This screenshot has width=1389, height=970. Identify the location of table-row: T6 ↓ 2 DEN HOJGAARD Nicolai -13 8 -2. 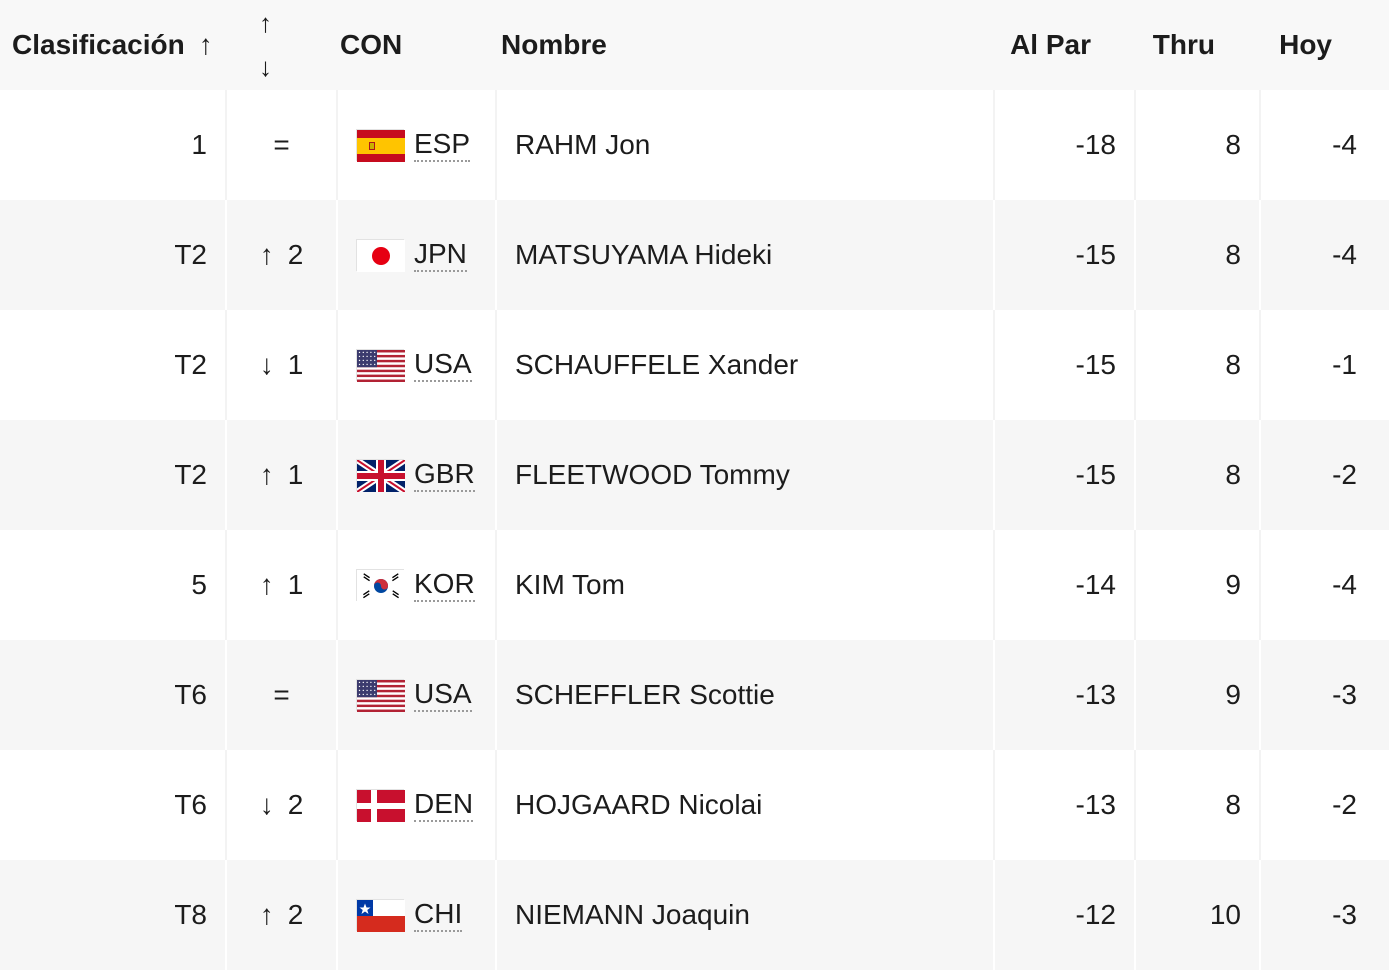
(694, 805).